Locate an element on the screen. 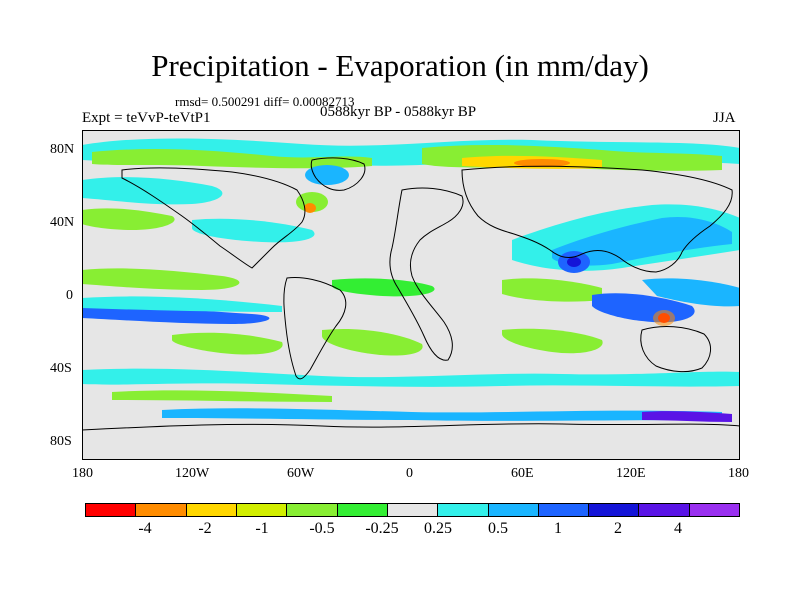 The height and width of the screenshot is (600, 800). arctic-green-band is located at coordinates (232, 159).